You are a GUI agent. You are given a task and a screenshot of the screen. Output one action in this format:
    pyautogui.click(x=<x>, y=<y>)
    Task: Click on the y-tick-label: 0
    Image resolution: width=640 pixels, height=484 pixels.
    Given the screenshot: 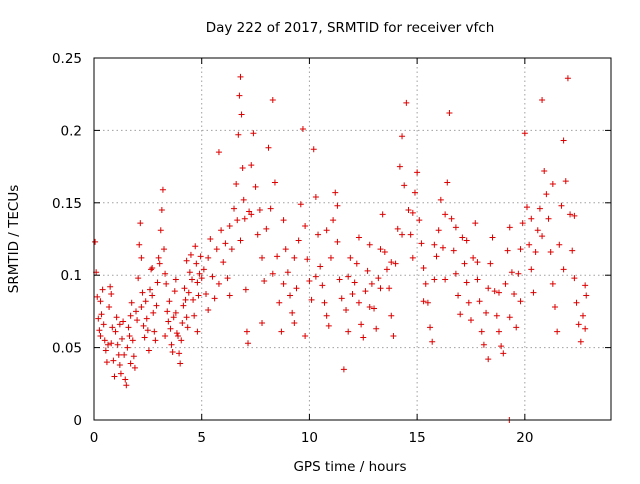 What is the action you would take?
    pyautogui.click(x=77, y=421)
    